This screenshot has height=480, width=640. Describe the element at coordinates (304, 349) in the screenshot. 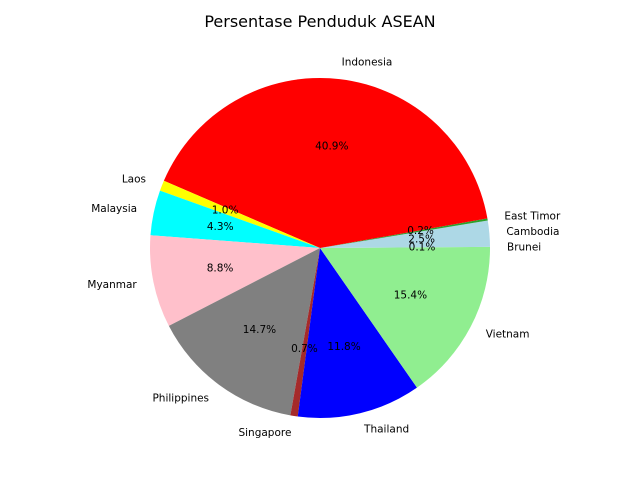

I see `slice-percent-singapore: 0.7%` at that location.